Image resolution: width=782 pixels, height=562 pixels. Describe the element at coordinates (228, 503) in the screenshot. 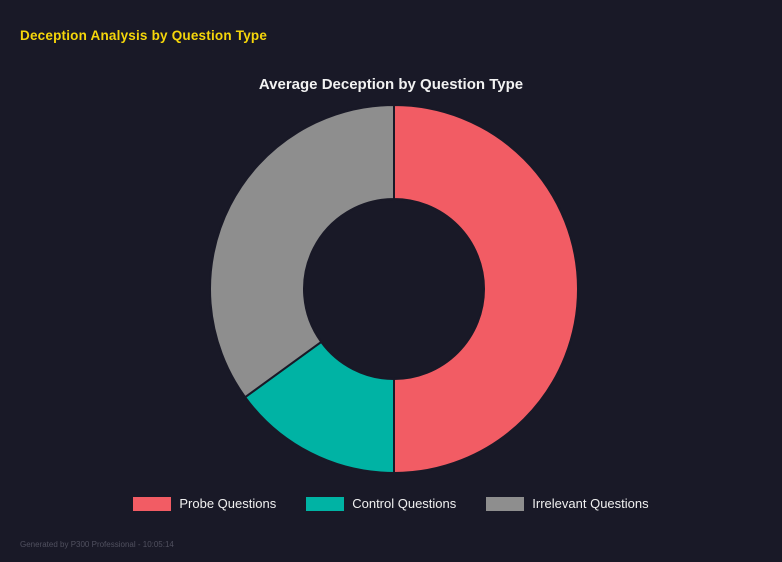

I see `legend-label-probe: Probe Questions` at that location.